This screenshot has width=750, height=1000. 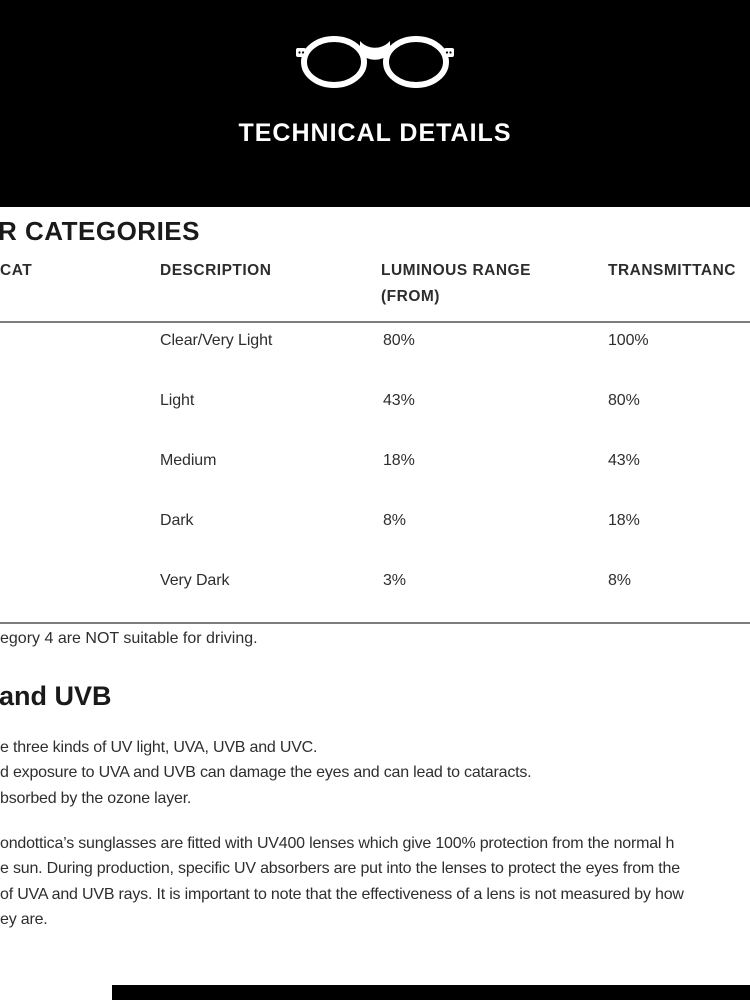 I want to click on uv-paragraph2-line: ey are., so click(x=24, y=919).